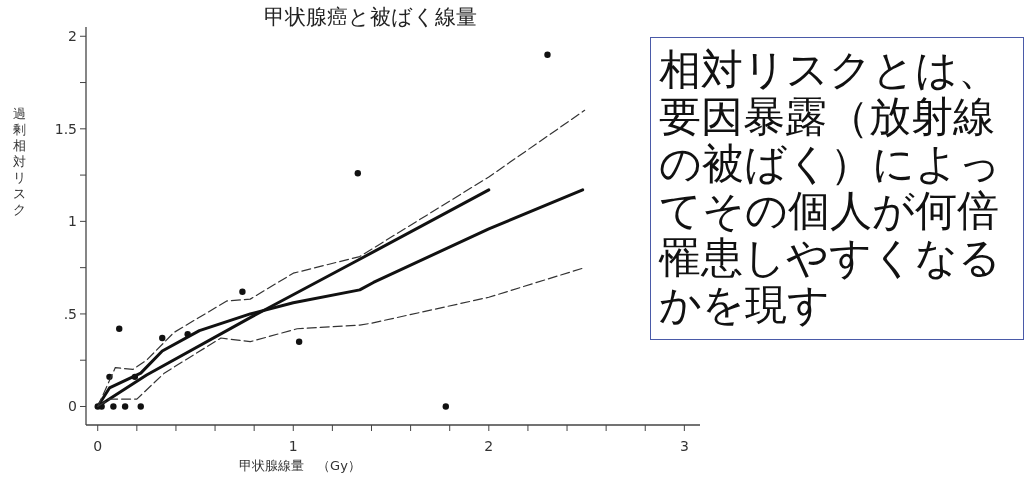 This screenshot has height=488, width=1026. Describe the element at coordinates (72, 406) in the screenshot. I see `y-tick-label: 0` at that location.